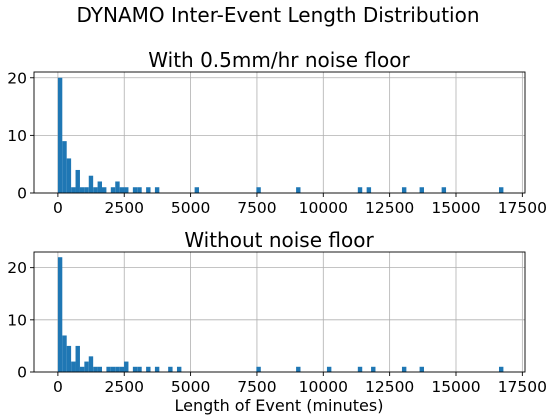 The image size is (555, 420). I want to click on x-axis-label: Length of Event (minutes), so click(279, 405).